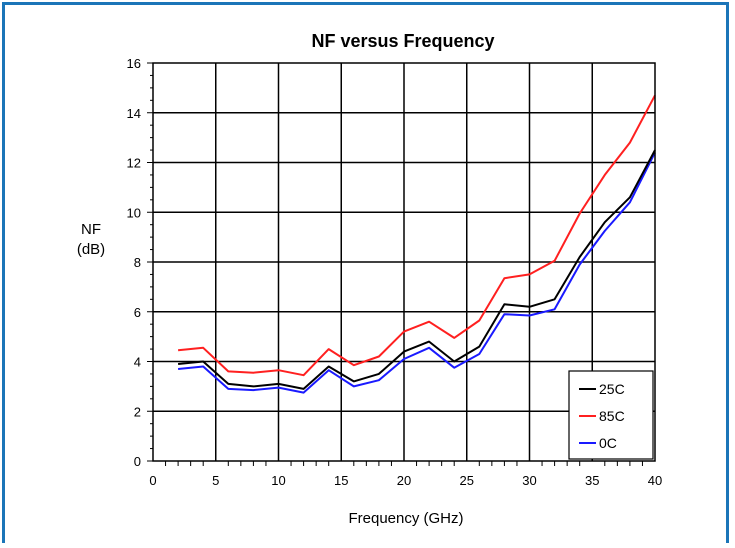  What do you see at coordinates (91, 249) in the screenshot?
I see `y-axis-label-line2: (dB)` at bounding box center [91, 249].